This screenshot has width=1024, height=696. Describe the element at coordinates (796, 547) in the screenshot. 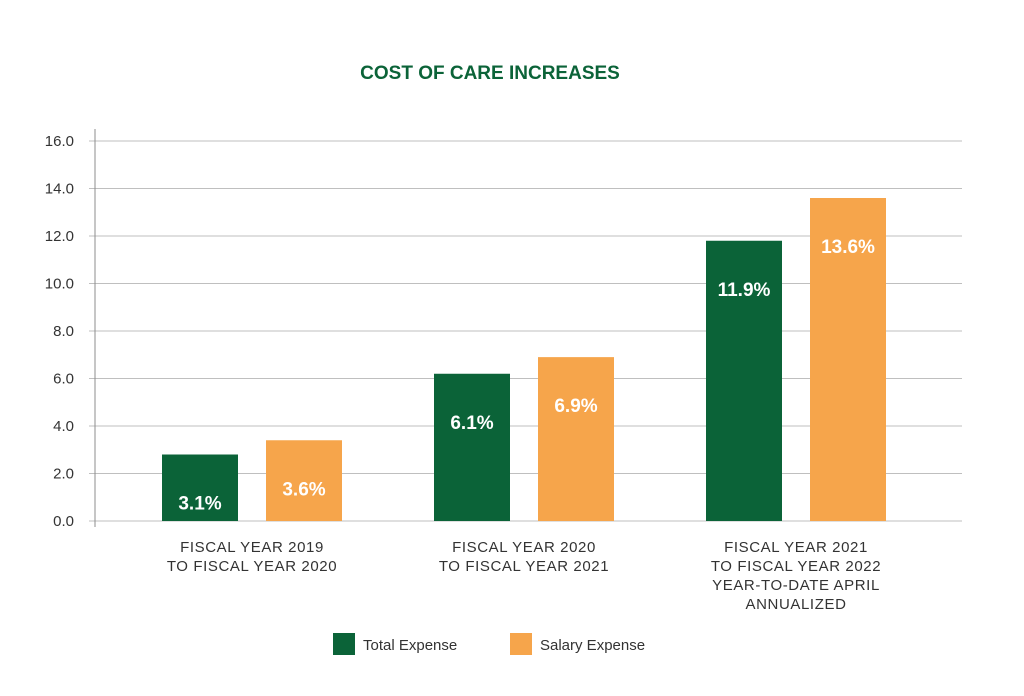

I see `x-category-label: FISCAL YEAR 2021` at that location.